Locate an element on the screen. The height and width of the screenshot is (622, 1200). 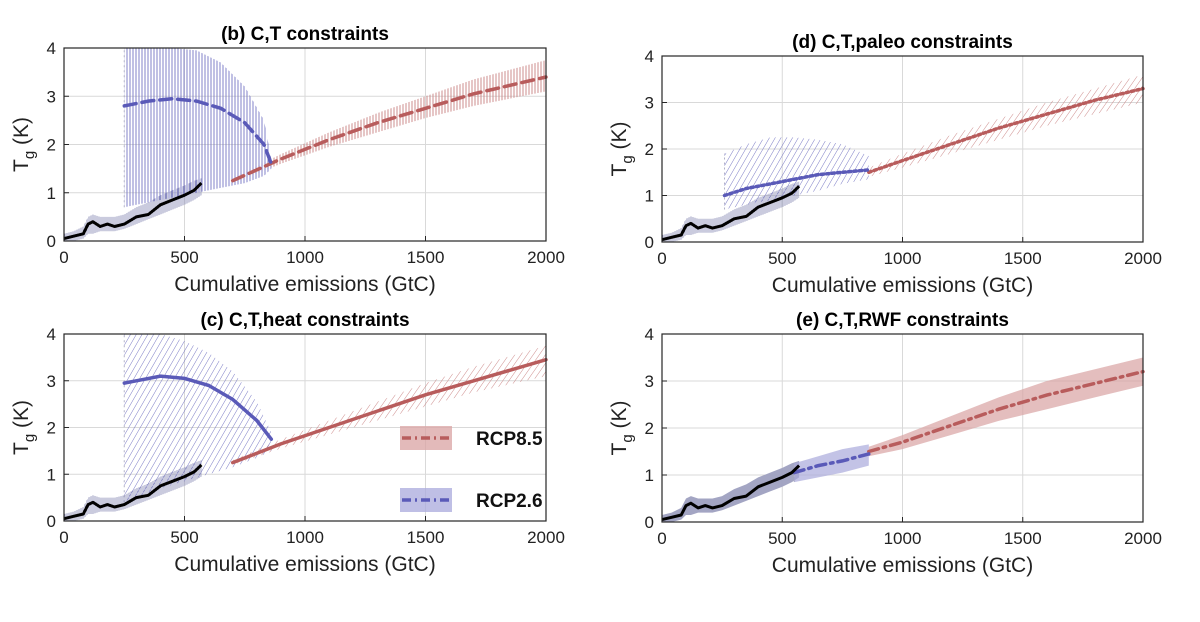
rcp85-uncertainty-band is located at coordinates (389, 122).